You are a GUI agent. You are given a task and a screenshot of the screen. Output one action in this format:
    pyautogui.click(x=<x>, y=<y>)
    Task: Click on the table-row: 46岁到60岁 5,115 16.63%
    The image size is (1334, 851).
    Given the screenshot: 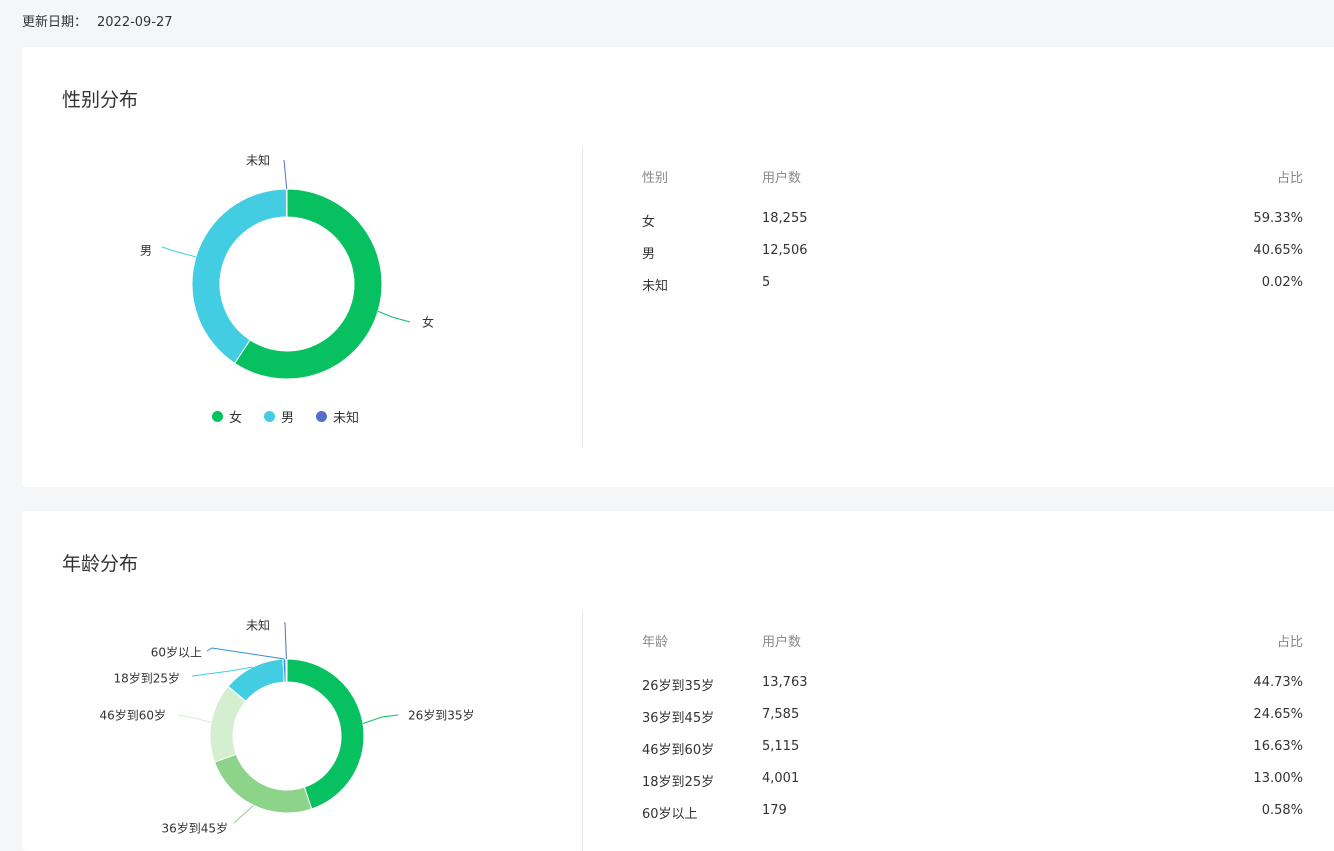 What is the action you would take?
    pyautogui.click(x=972, y=755)
    